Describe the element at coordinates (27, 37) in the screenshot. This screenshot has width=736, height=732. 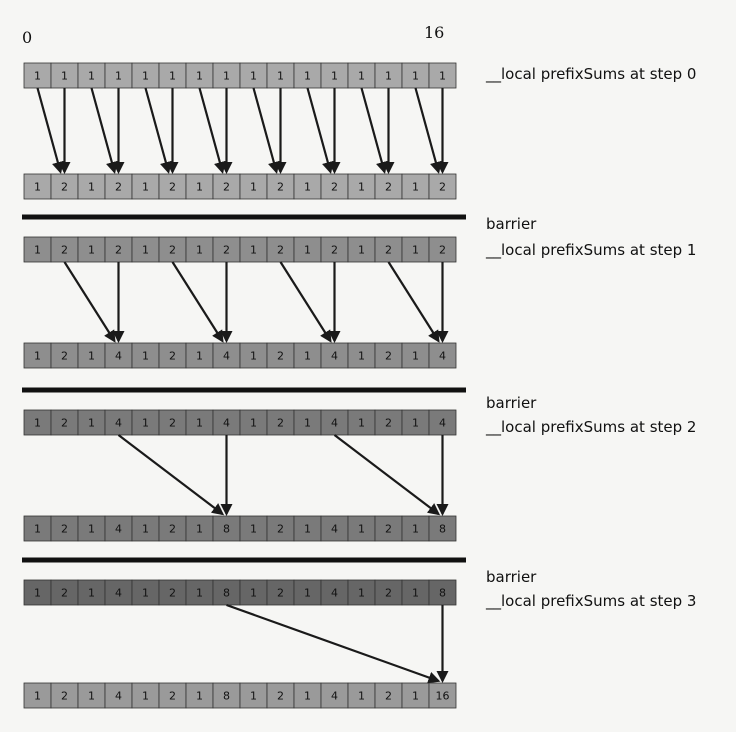
I see `index-label-start: 0` at that location.